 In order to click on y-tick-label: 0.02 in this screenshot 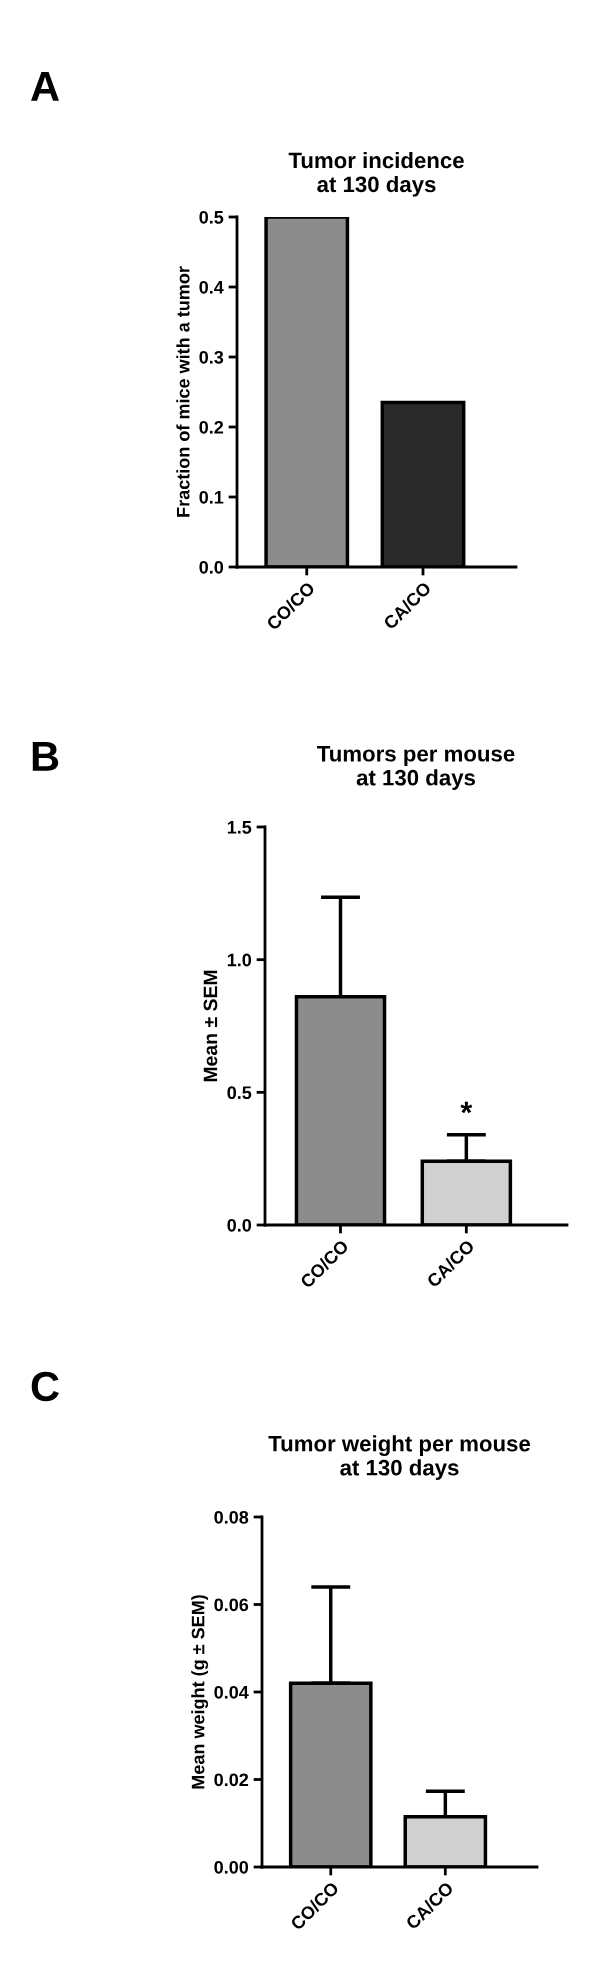, I will do `click(231, 1780)`.